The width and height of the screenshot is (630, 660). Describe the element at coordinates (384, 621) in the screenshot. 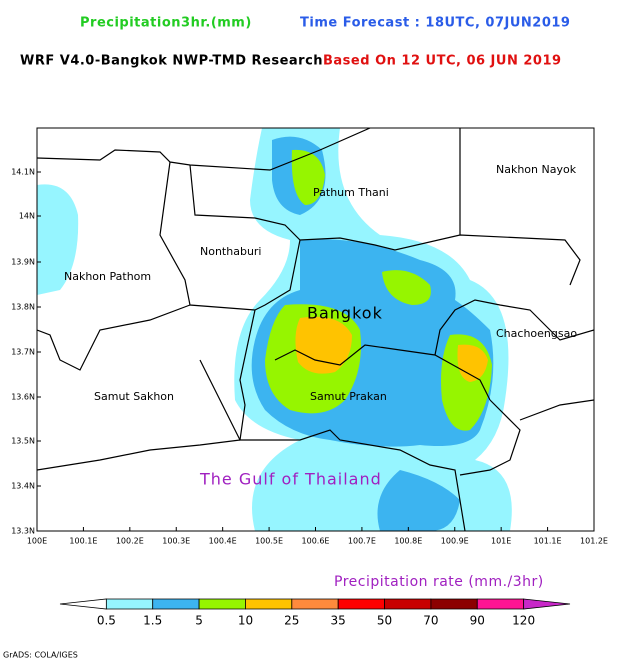

I see `colorbar-label: 50` at that location.